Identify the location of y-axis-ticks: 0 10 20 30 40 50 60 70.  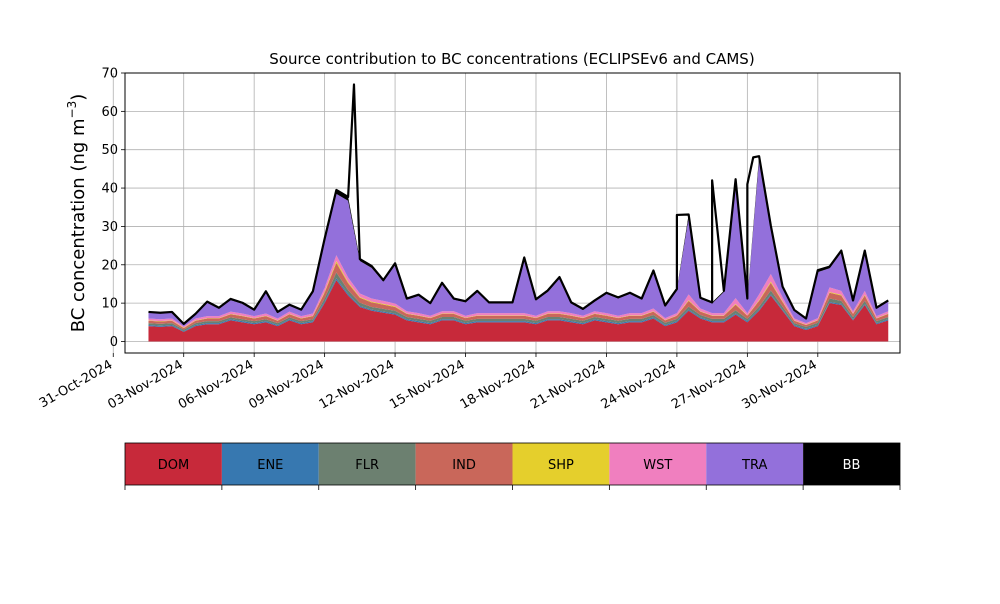
(113, 208).